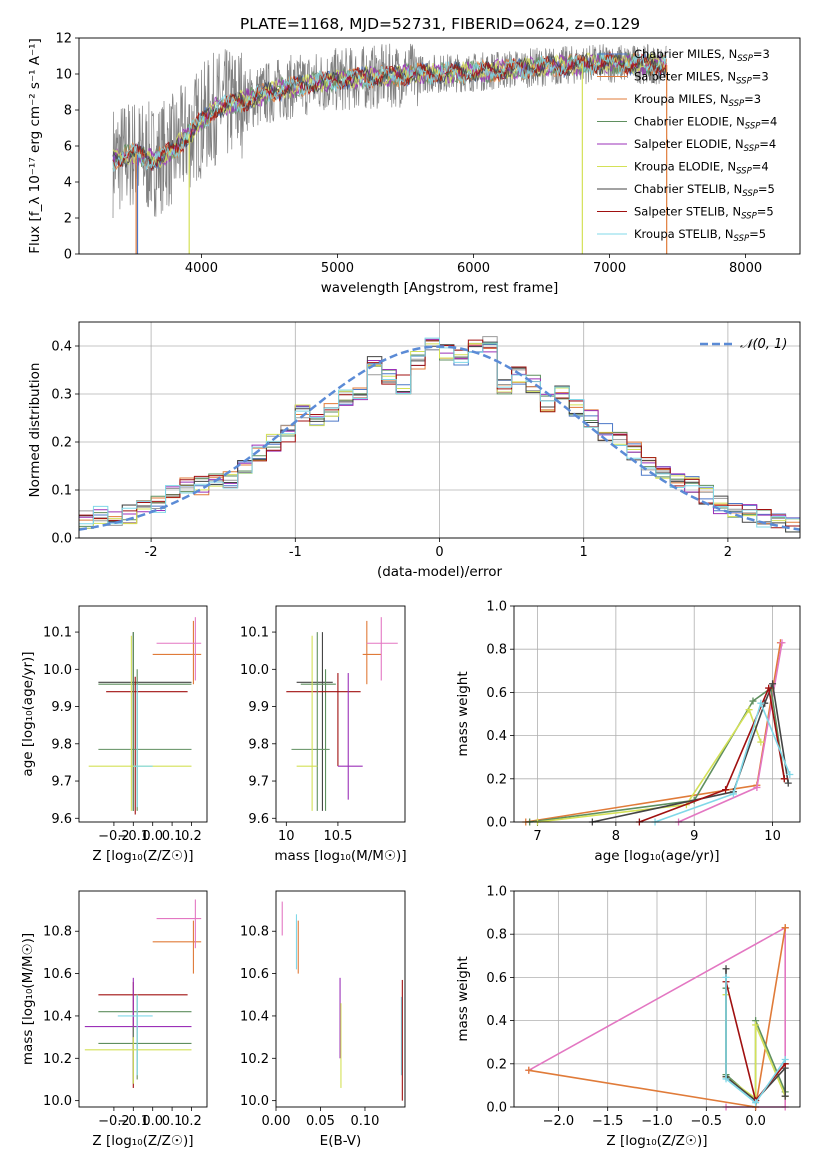 The height and width of the screenshot is (1170, 819). What do you see at coordinates (559, 1121) in the screenshot?
I see `x-tick-label: −2.0` at bounding box center [559, 1121].